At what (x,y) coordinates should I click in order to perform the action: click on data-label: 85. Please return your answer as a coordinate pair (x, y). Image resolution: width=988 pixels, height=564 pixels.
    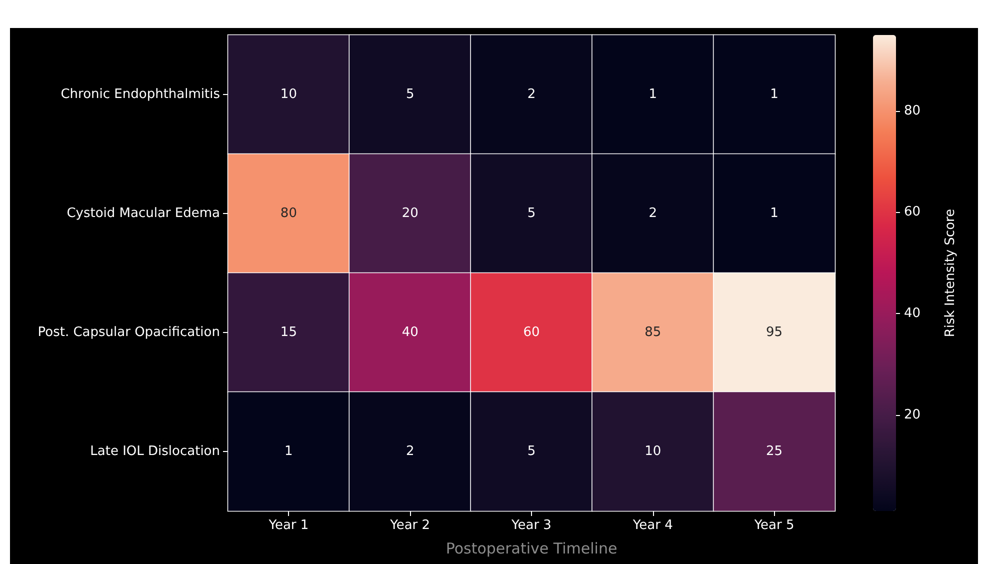
    Looking at the image, I should click on (653, 332).